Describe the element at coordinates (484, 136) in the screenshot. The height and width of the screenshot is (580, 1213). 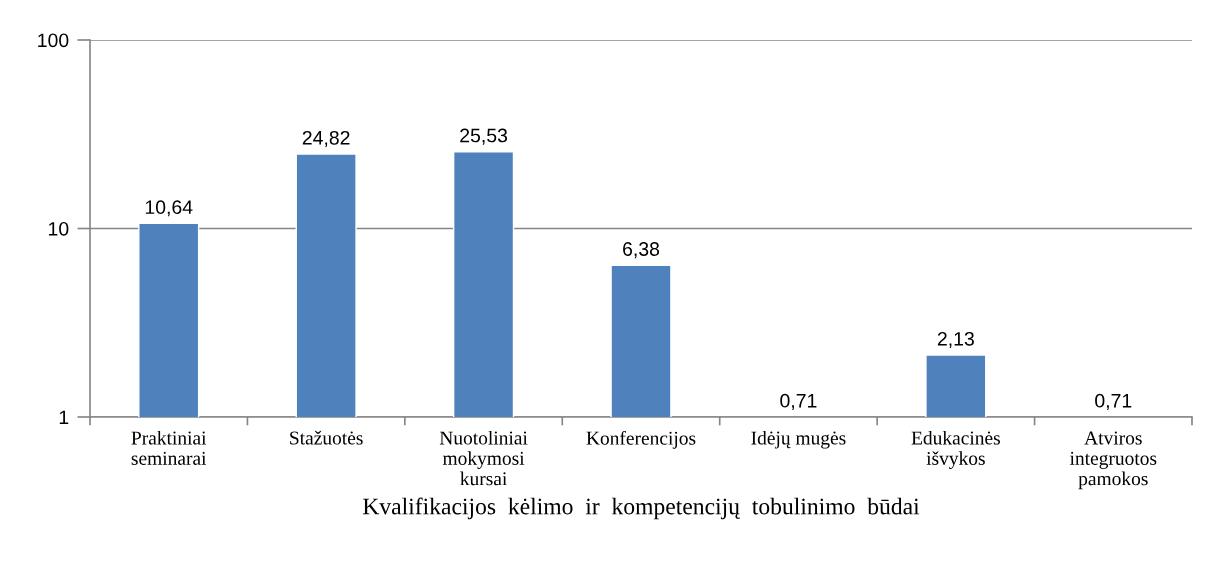
I see `data-label: 25,53` at that location.